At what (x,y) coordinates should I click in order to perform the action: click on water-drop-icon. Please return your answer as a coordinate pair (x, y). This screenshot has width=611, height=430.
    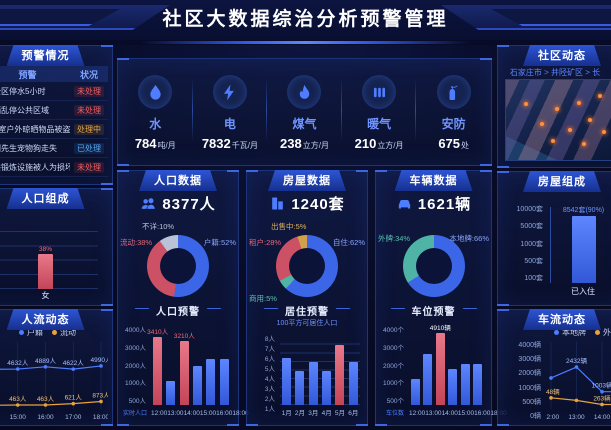
    Looking at the image, I should click on (155, 92).